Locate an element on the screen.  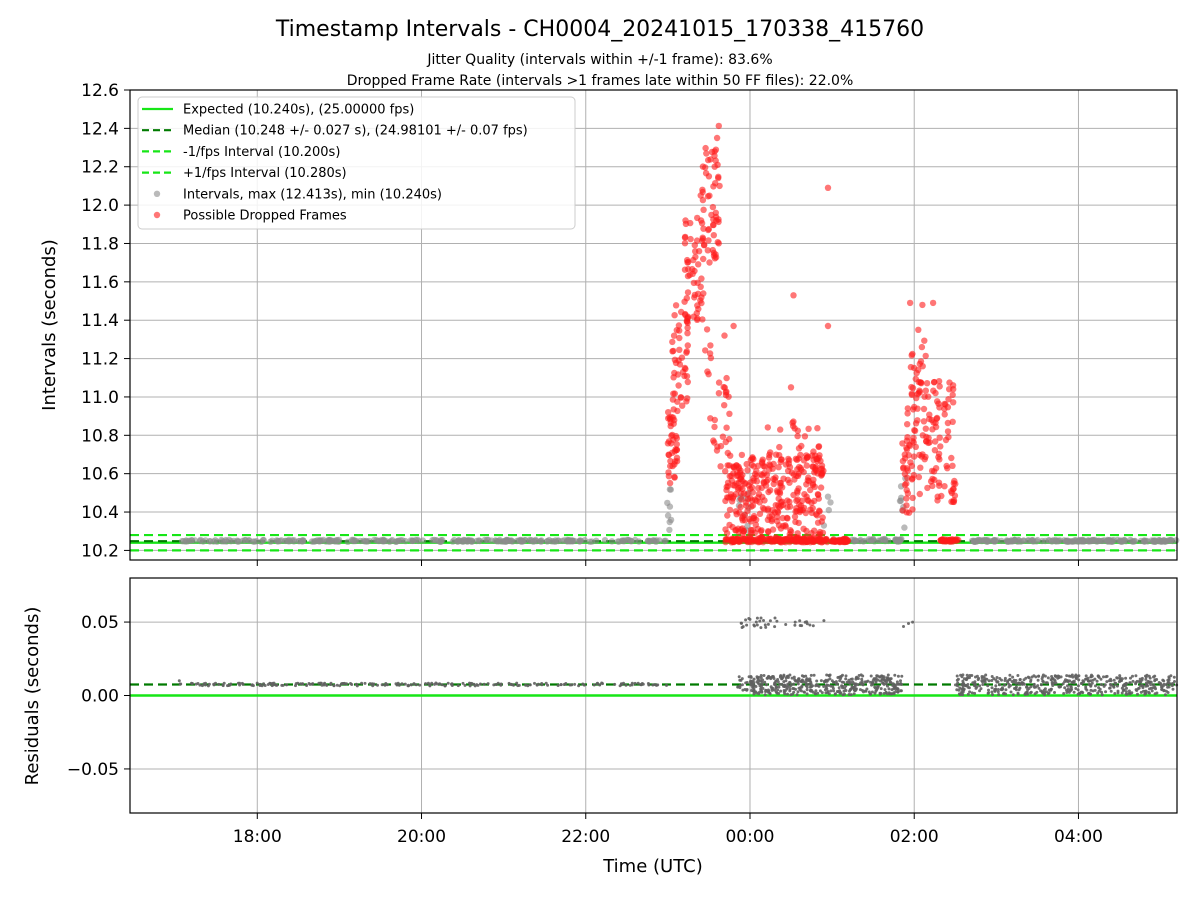
x-tick-label-4: 02:00 is located at coordinates (914, 837).